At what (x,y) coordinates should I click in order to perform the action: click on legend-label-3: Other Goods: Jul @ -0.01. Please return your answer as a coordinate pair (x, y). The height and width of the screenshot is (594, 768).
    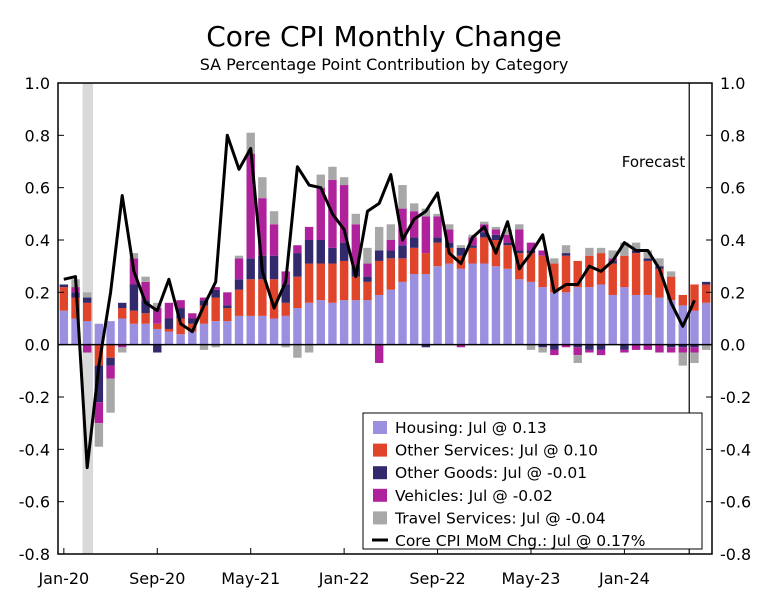
    Looking at the image, I should click on (491, 473).